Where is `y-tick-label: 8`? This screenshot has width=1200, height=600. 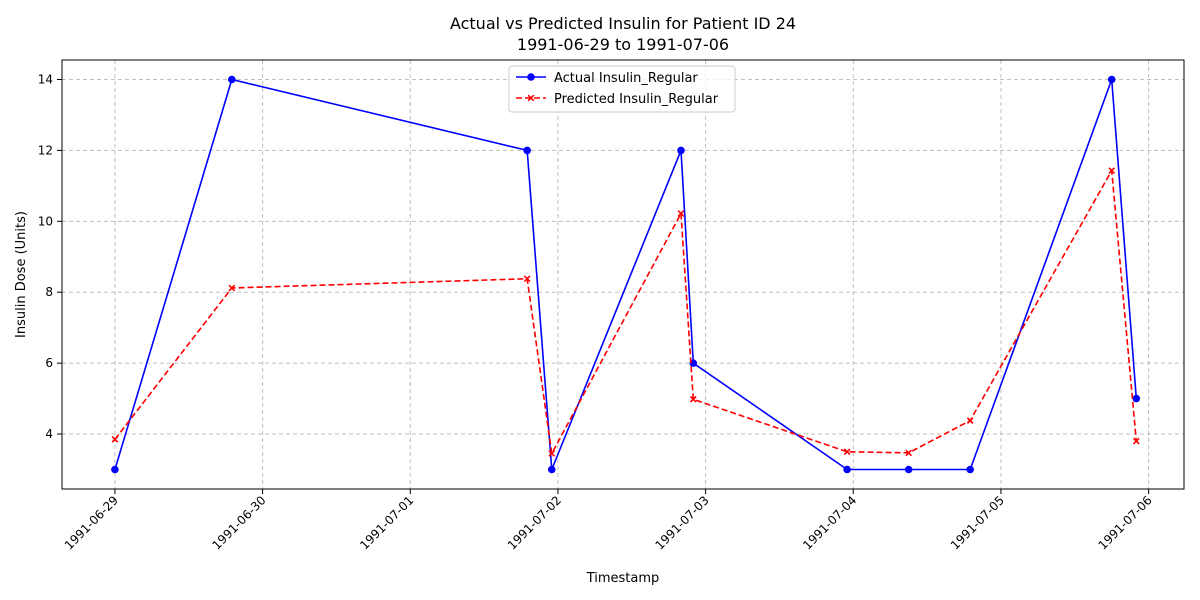 y-tick-label: 8 is located at coordinates (49, 292).